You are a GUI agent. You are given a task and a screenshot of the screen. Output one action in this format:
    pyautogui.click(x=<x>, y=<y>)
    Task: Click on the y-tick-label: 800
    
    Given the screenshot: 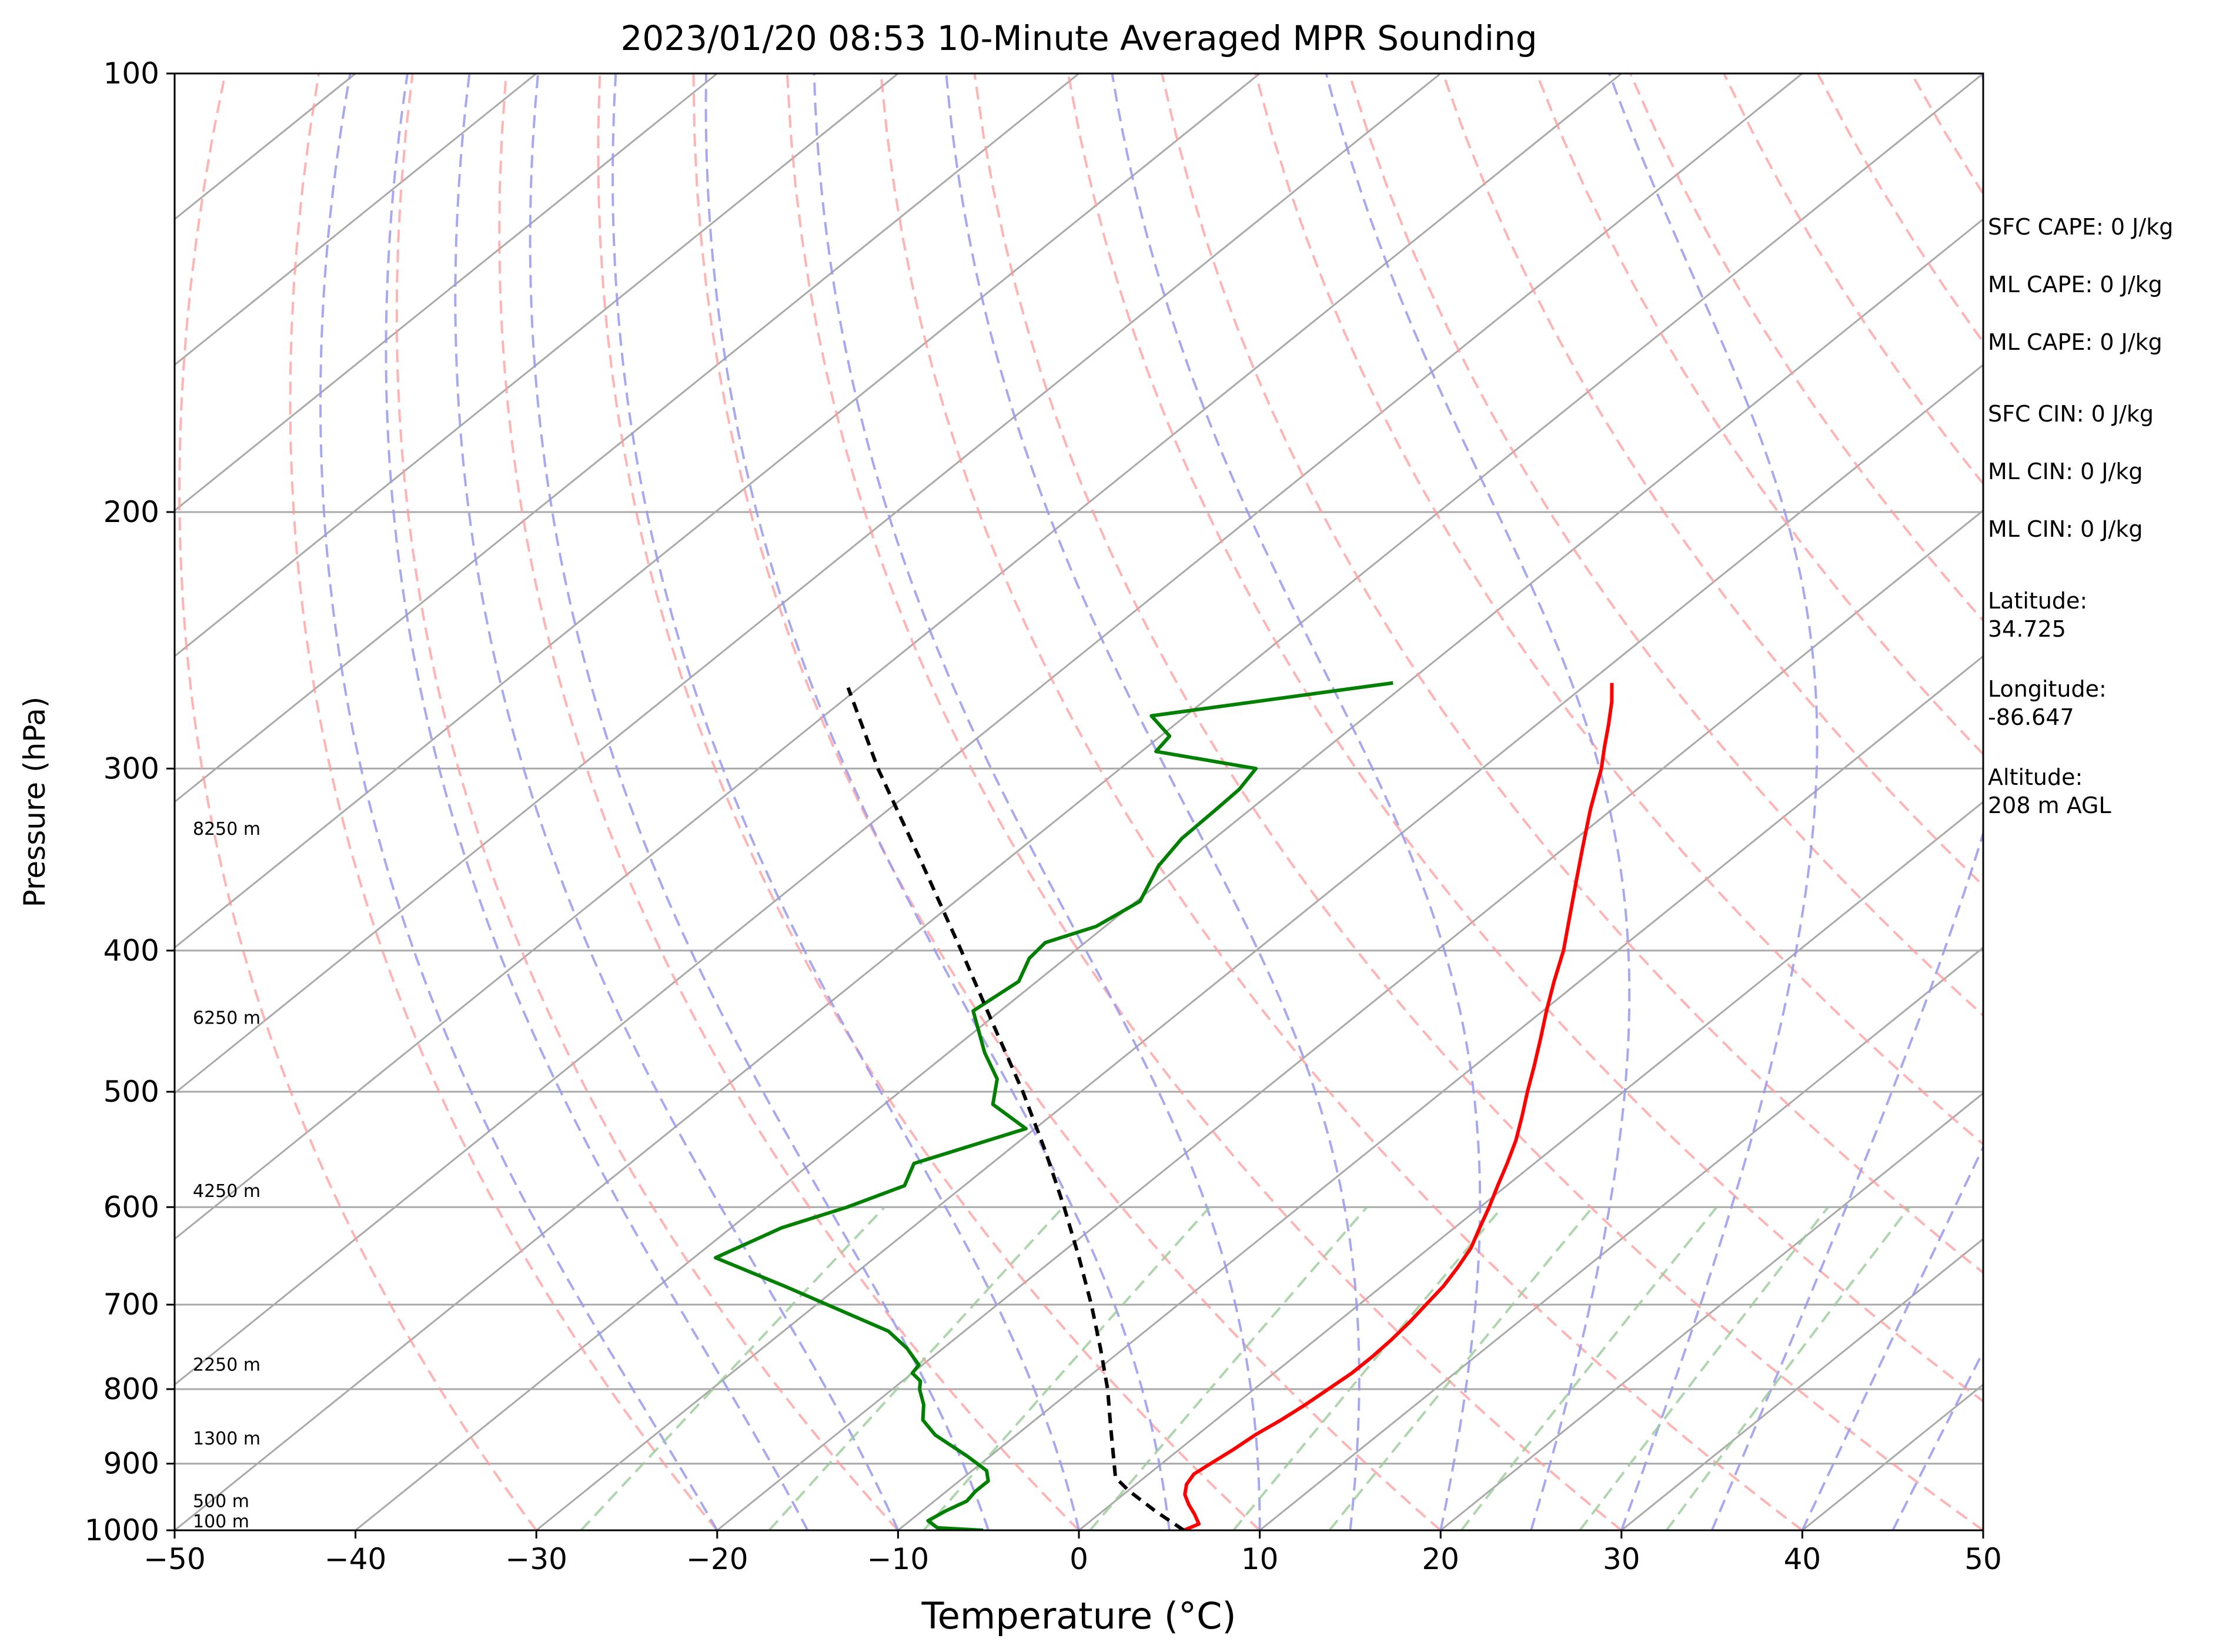 What is the action you would take?
    pyautogui.click(x=131, y=1389)
    